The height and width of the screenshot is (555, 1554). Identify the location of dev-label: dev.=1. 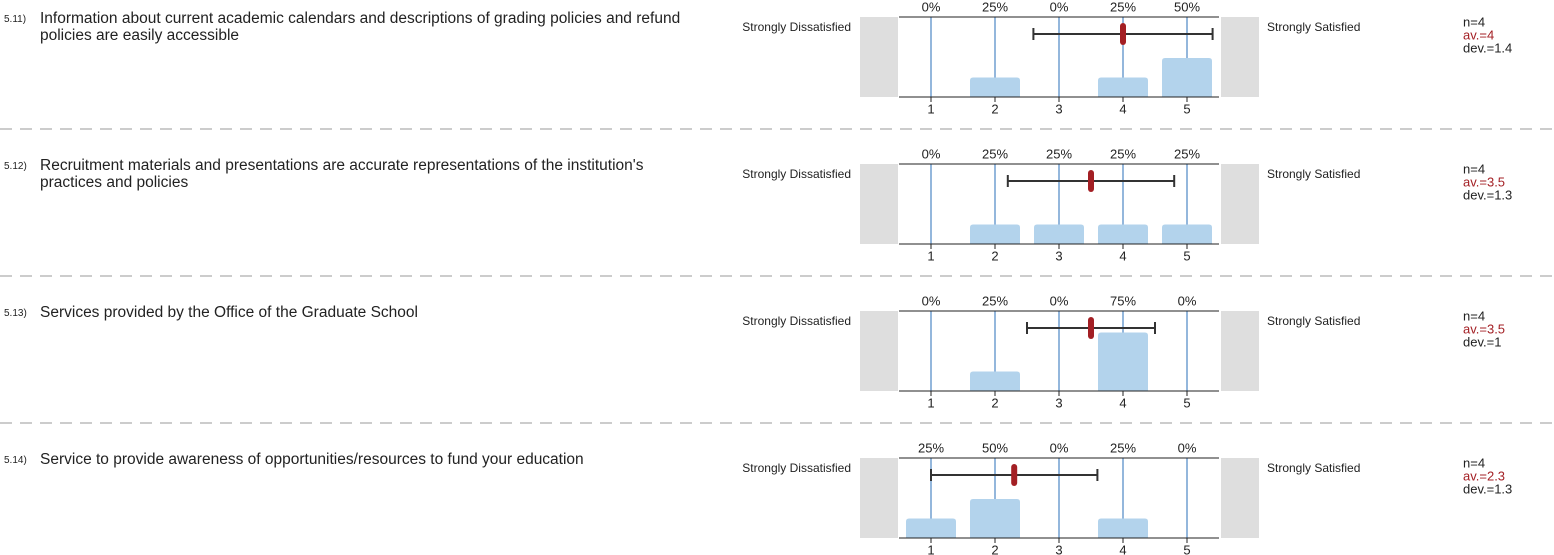
(1482, 341).